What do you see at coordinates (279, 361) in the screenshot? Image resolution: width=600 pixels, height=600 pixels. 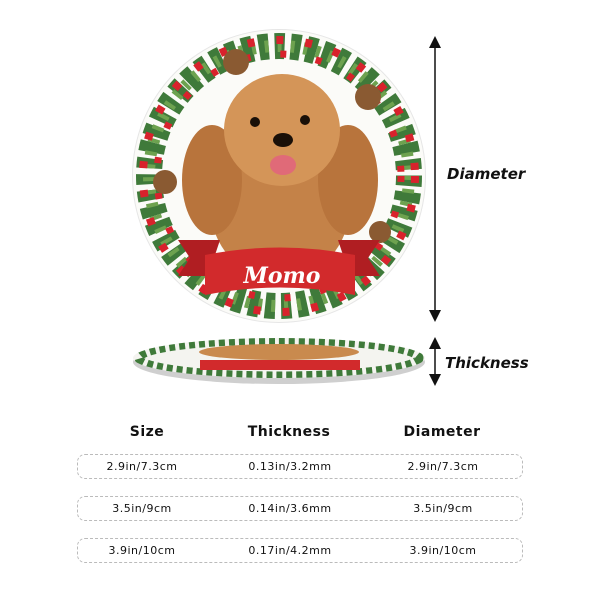 I see `coaster-side-view` at bounding box center [279, 361].